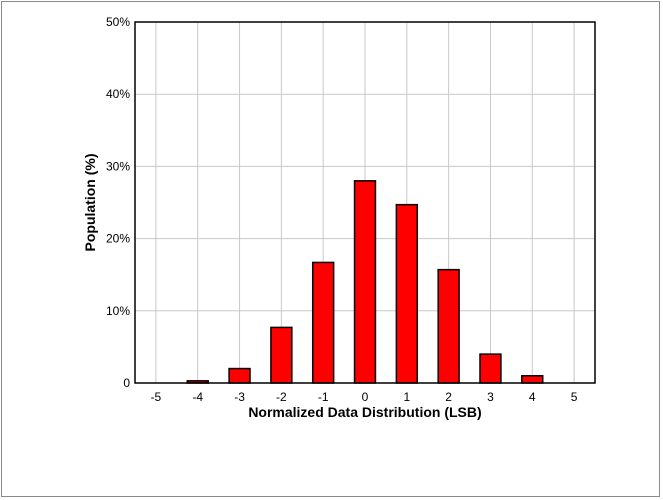  I want to click on y-tick-labels: 0 10% 20% 30% 40% 50%, so click(118, 202).